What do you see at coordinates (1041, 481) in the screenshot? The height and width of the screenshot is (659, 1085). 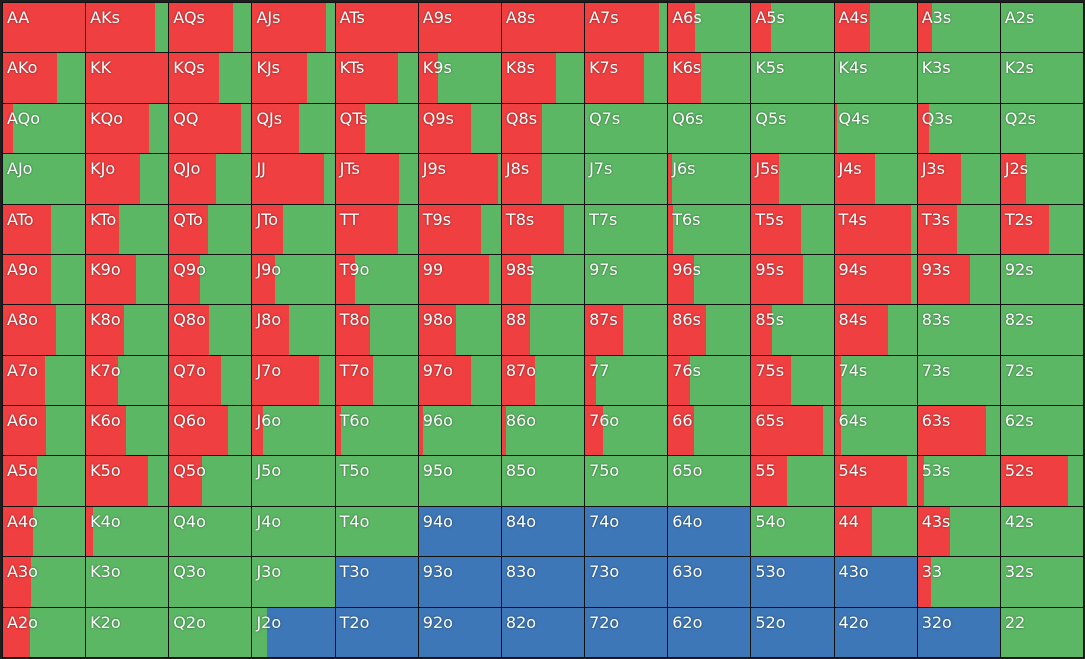 I see `hand-cell: 52s` at bounding box center [1041, 481].